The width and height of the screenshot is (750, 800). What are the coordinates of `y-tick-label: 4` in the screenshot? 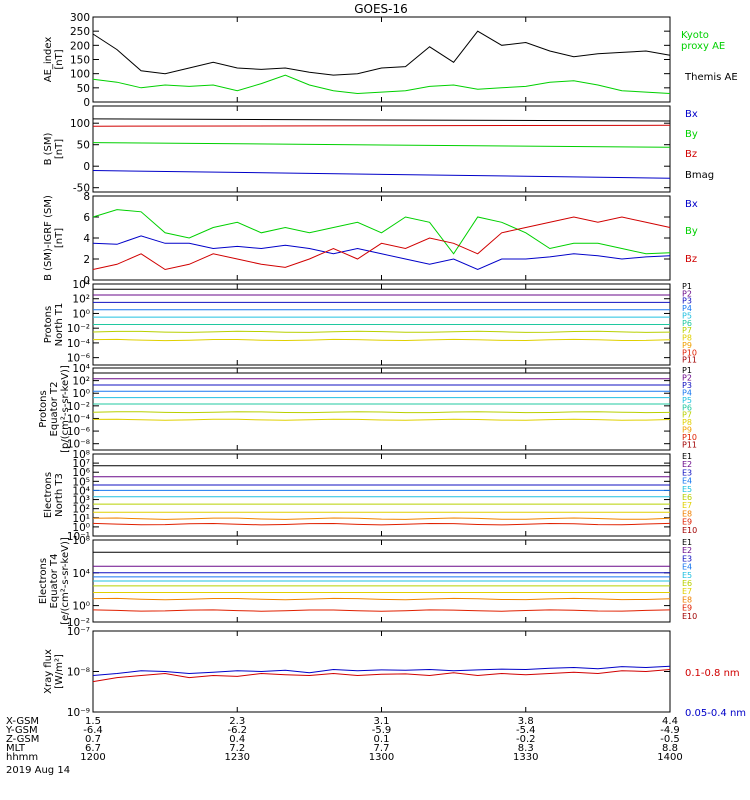 It's located at (86, 239).